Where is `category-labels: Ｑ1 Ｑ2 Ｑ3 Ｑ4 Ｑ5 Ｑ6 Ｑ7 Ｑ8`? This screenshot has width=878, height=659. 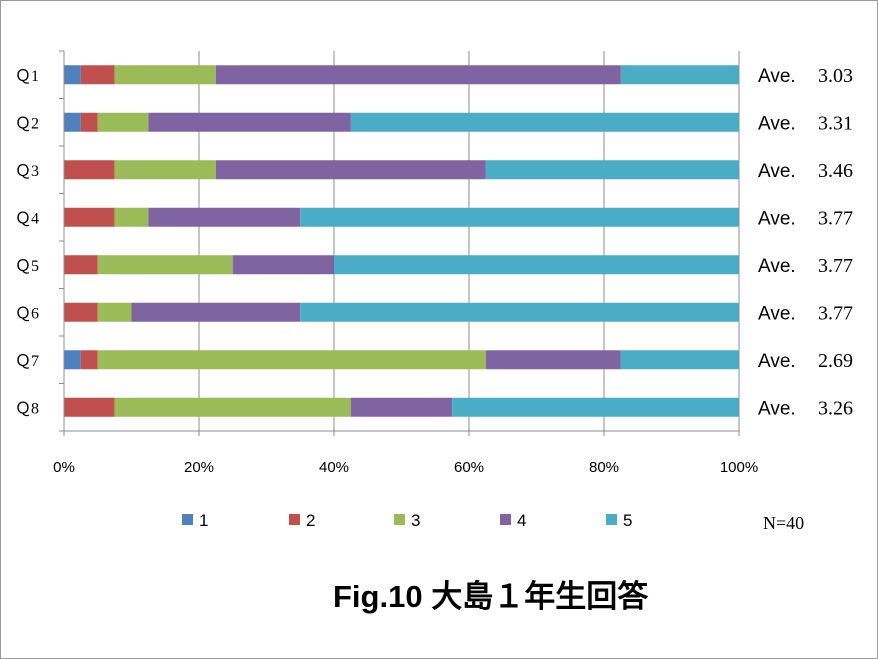 category-labels: Ｑ1 Ｑ2 Ｑ3 Ｑ4 Ｑ5 Ｑ6 Ｑ7 Ｑ8 is located at coordinates (27, 243).